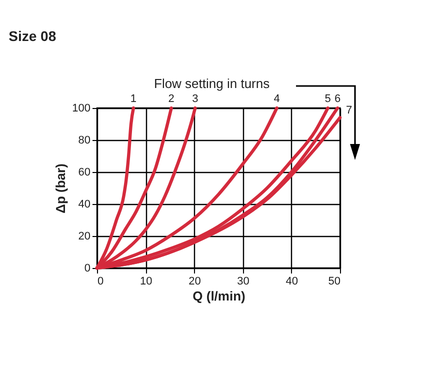 This screenshot has height=369, width=427. I want to click on x-tick-label: 20, so click(194, 282).